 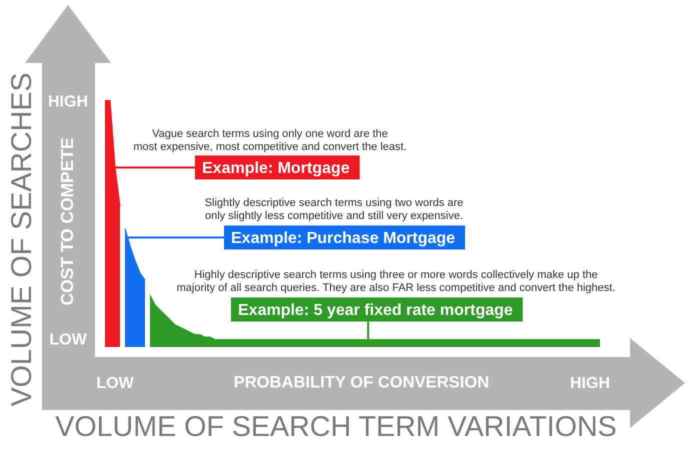 What do you see at coordinates (68, 101) in the screenshot?
I see `text: HIGH` at bounding box center [68, 101].